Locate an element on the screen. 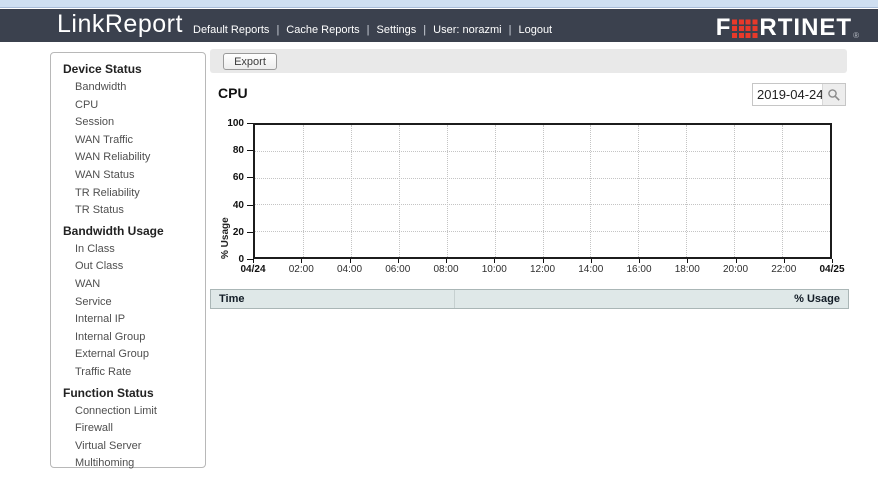  y-tick-label: 20 is located at coordinates (238, 232).